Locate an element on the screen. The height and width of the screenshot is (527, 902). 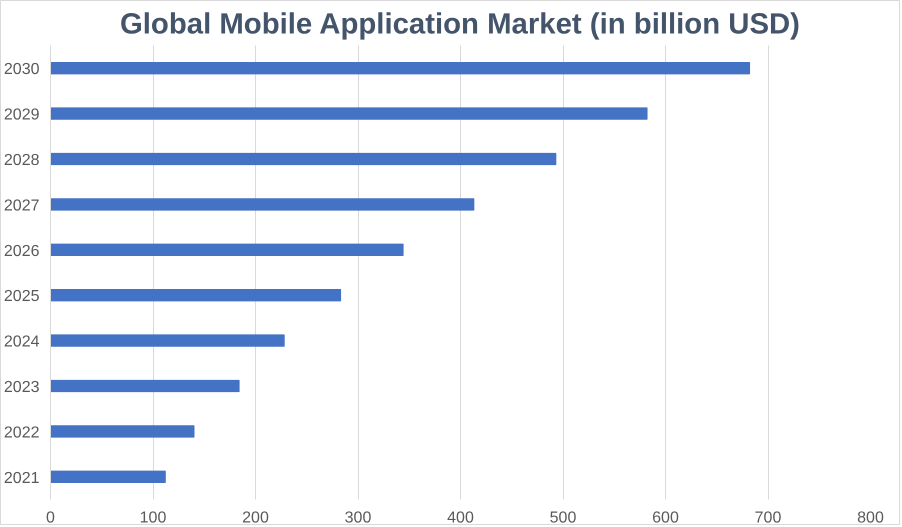
y-tick-label: 2024 is located at coordinates (22, 342).